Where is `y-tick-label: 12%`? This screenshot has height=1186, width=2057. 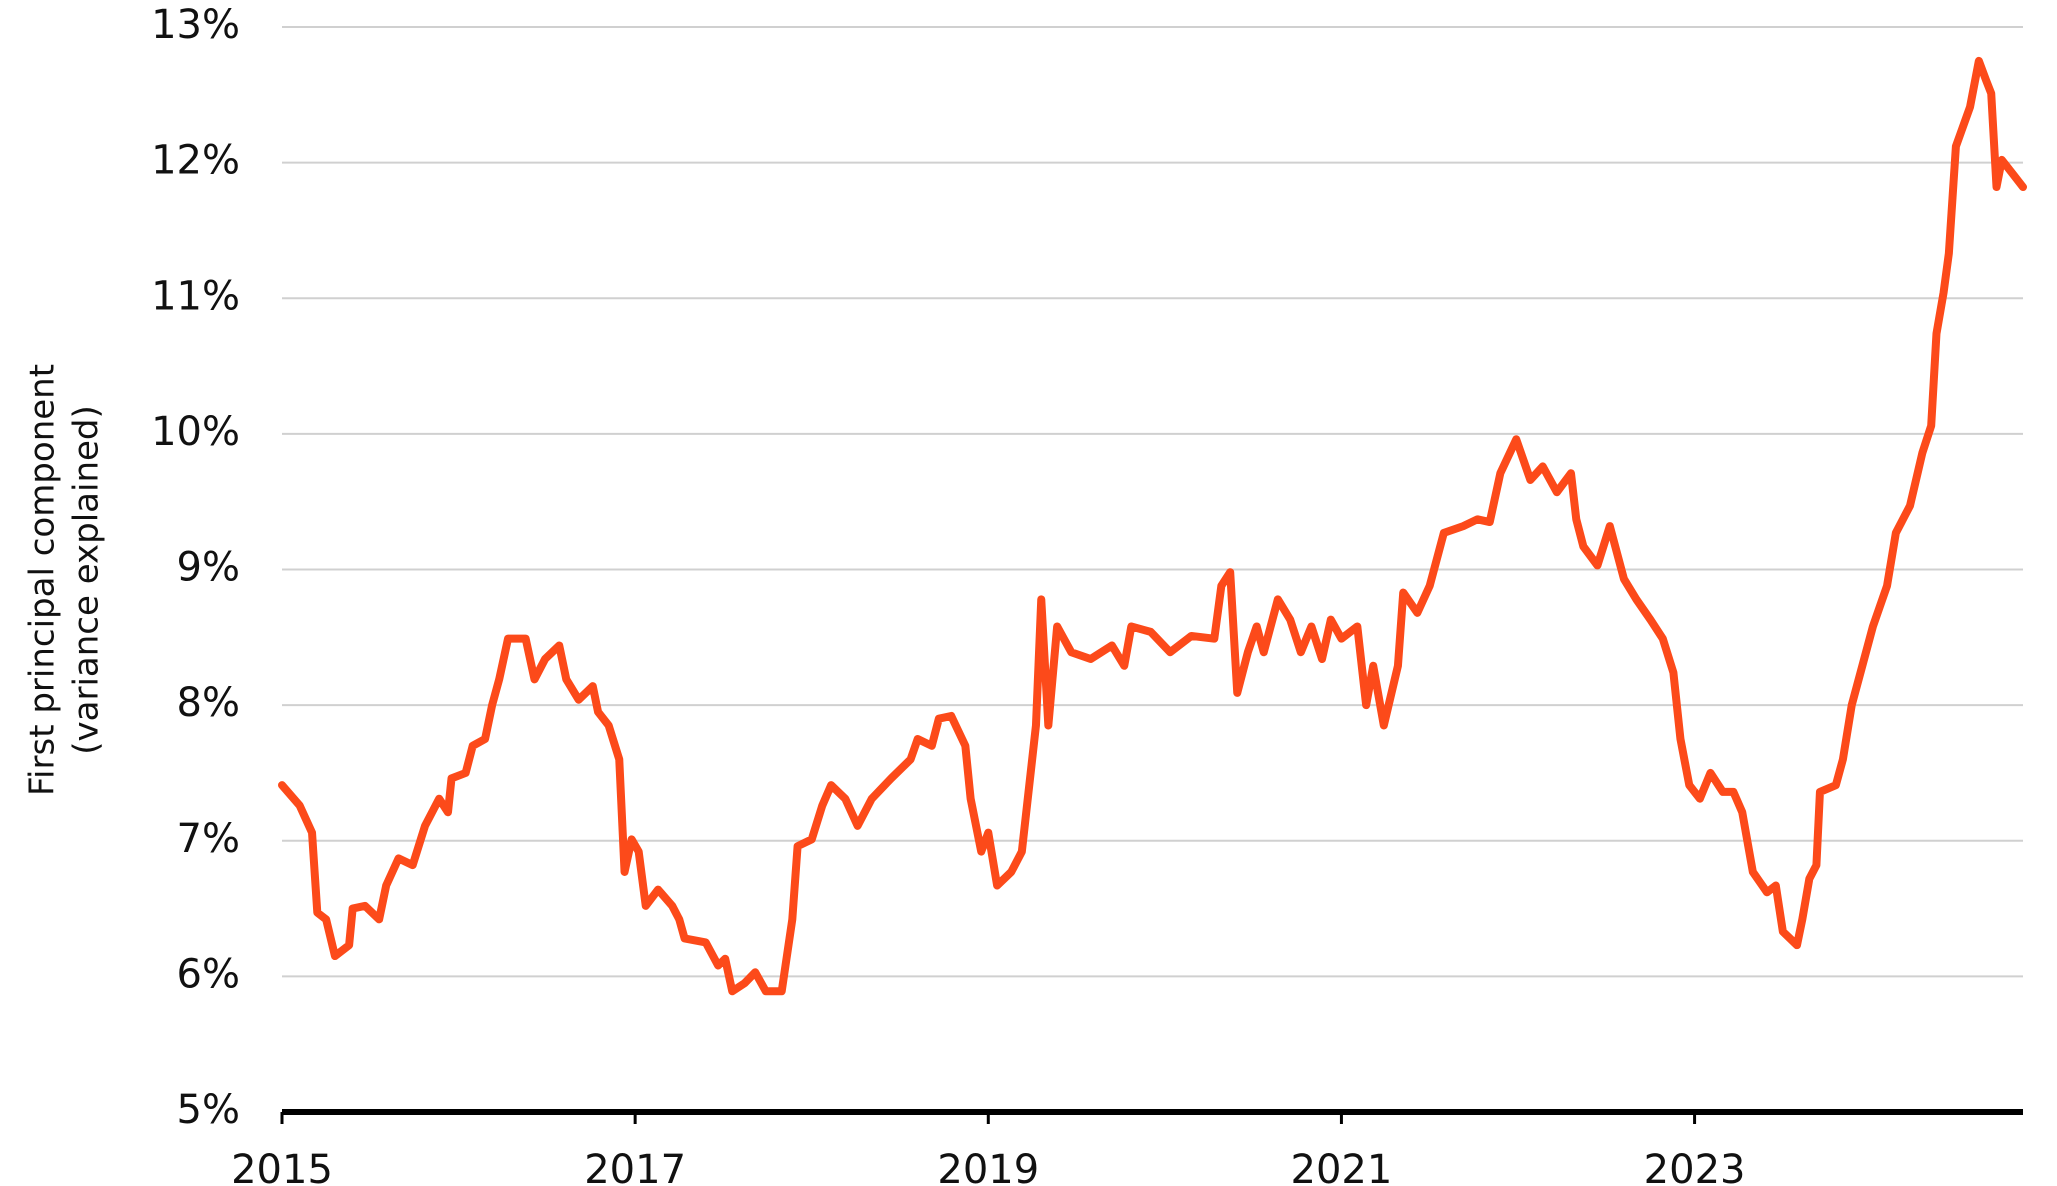
y-tick-label: 12% is located at coordinates (195, 161).